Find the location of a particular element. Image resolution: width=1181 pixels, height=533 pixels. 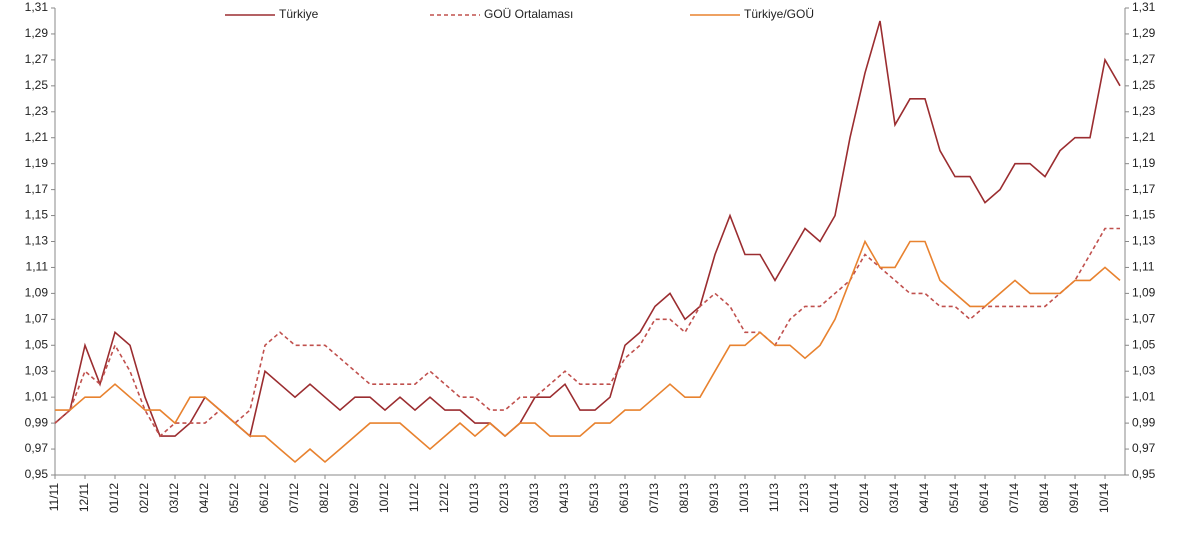

y2-tick-label: 1,03 is located at coordinates (1144, 370).